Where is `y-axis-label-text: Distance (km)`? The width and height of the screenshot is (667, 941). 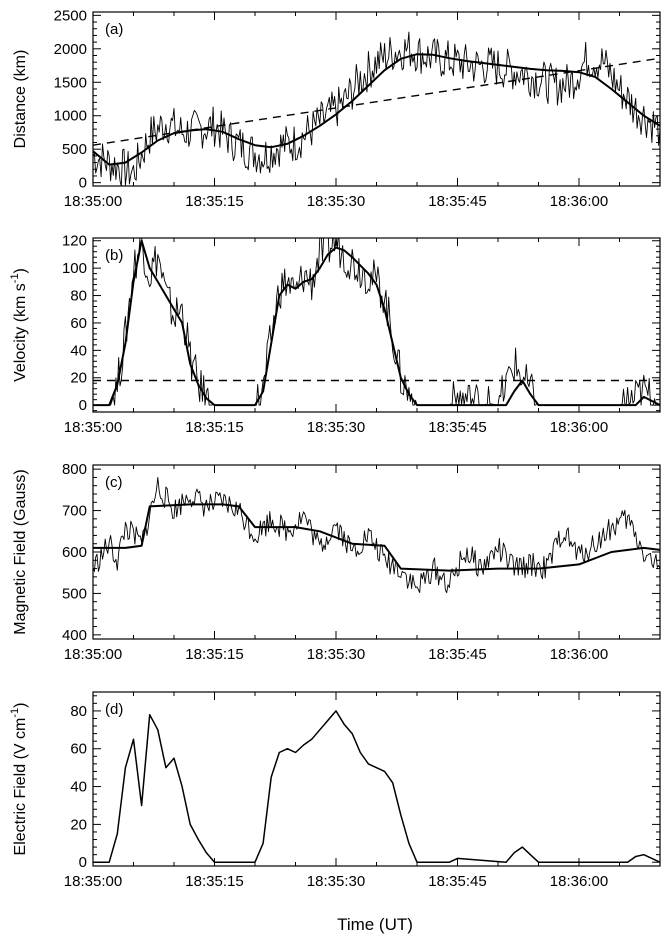 y-axis-label-text: Distance (km) is located at coordinates (20, 99).